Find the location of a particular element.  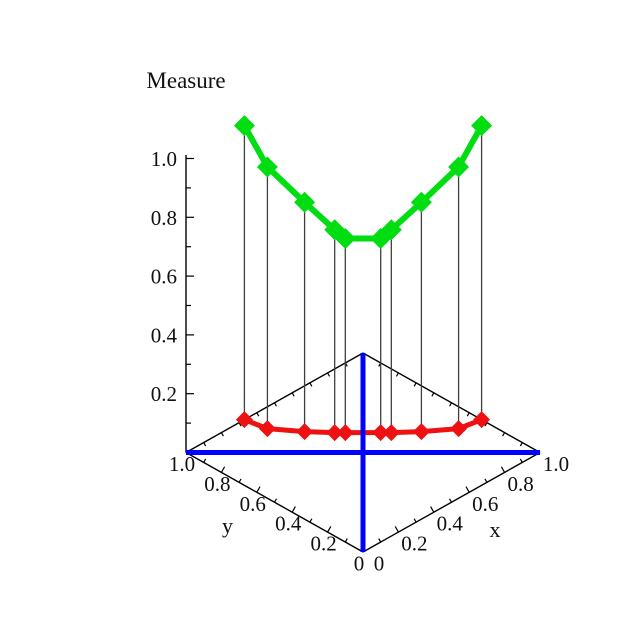

x-axis-tick-label: 1.0 is located at coordinates (556, 464).